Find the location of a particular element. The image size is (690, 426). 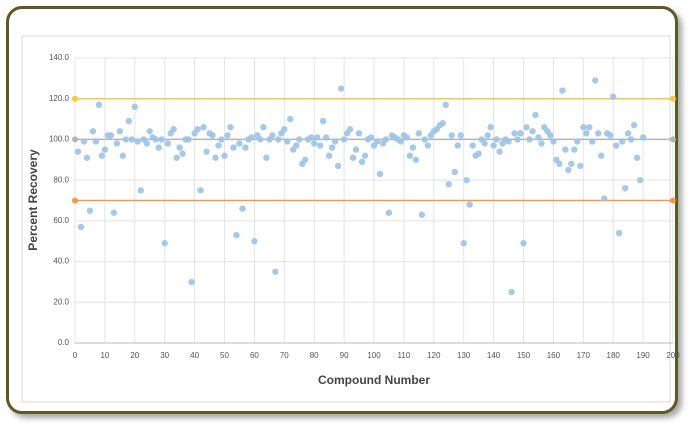

y-axis-title: Percent Recovery is located at coordinates (33, 200).